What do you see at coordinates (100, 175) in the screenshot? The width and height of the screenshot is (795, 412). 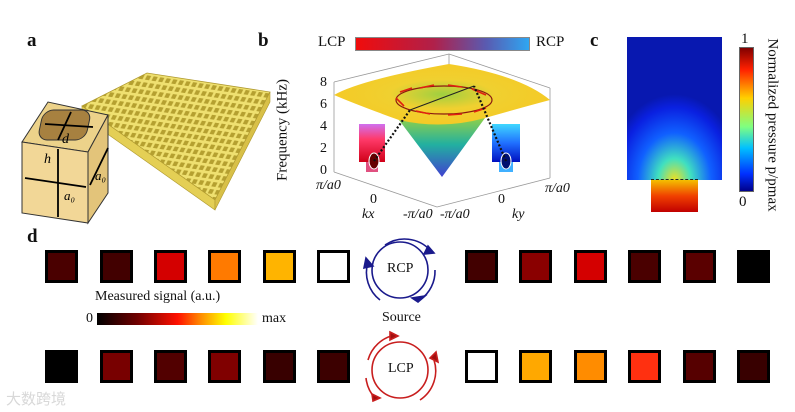 I see `dim-a0-side: a₀` at bounding box center [100, 175].